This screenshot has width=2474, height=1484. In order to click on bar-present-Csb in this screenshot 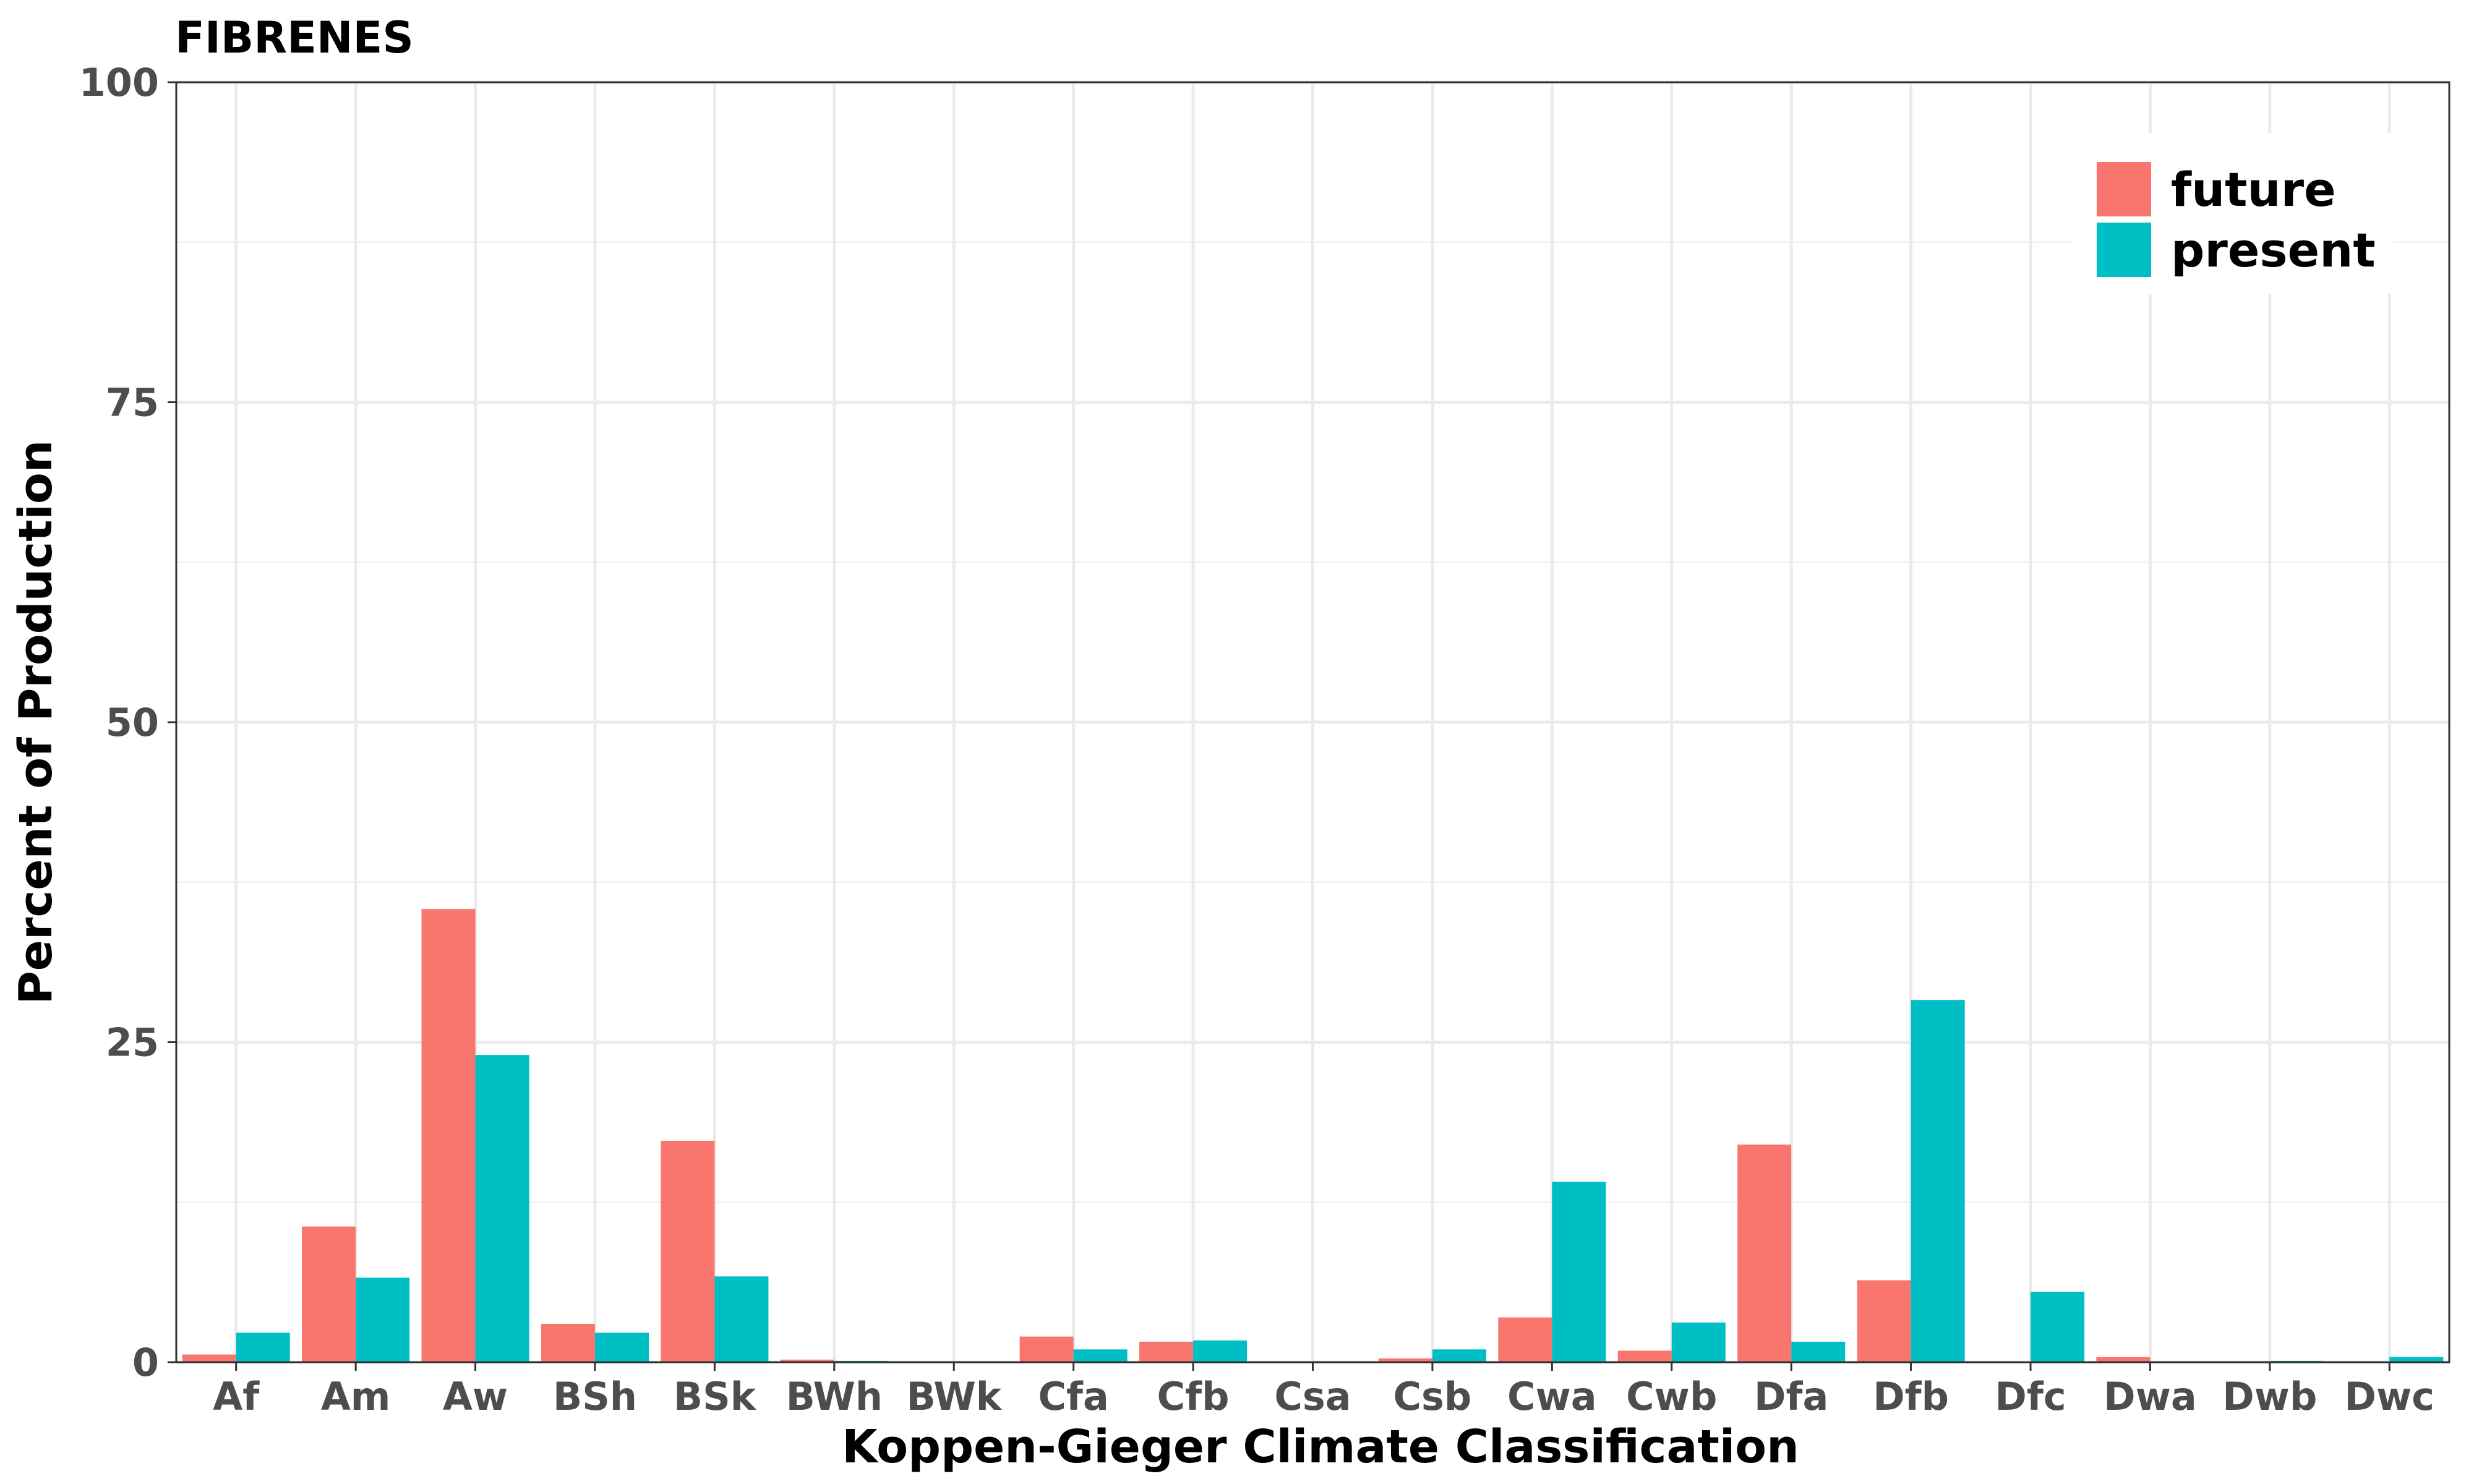, I will do `click(1459, 1355)`.